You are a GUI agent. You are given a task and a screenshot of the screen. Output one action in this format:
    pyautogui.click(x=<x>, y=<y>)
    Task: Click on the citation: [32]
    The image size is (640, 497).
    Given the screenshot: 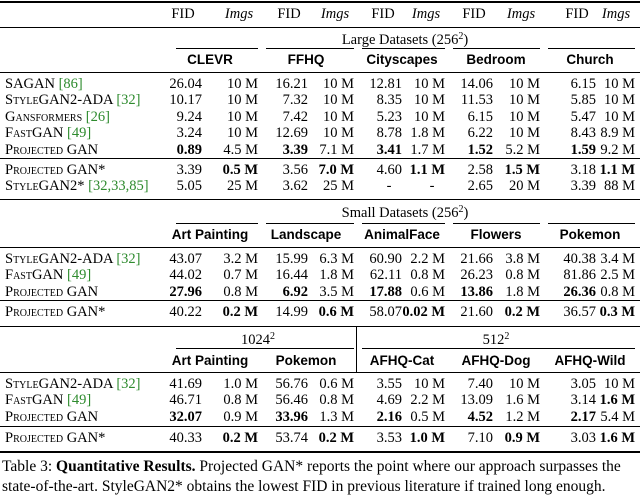 What is the action you would take?
    pyautogui.click(x=128, y=100)
    